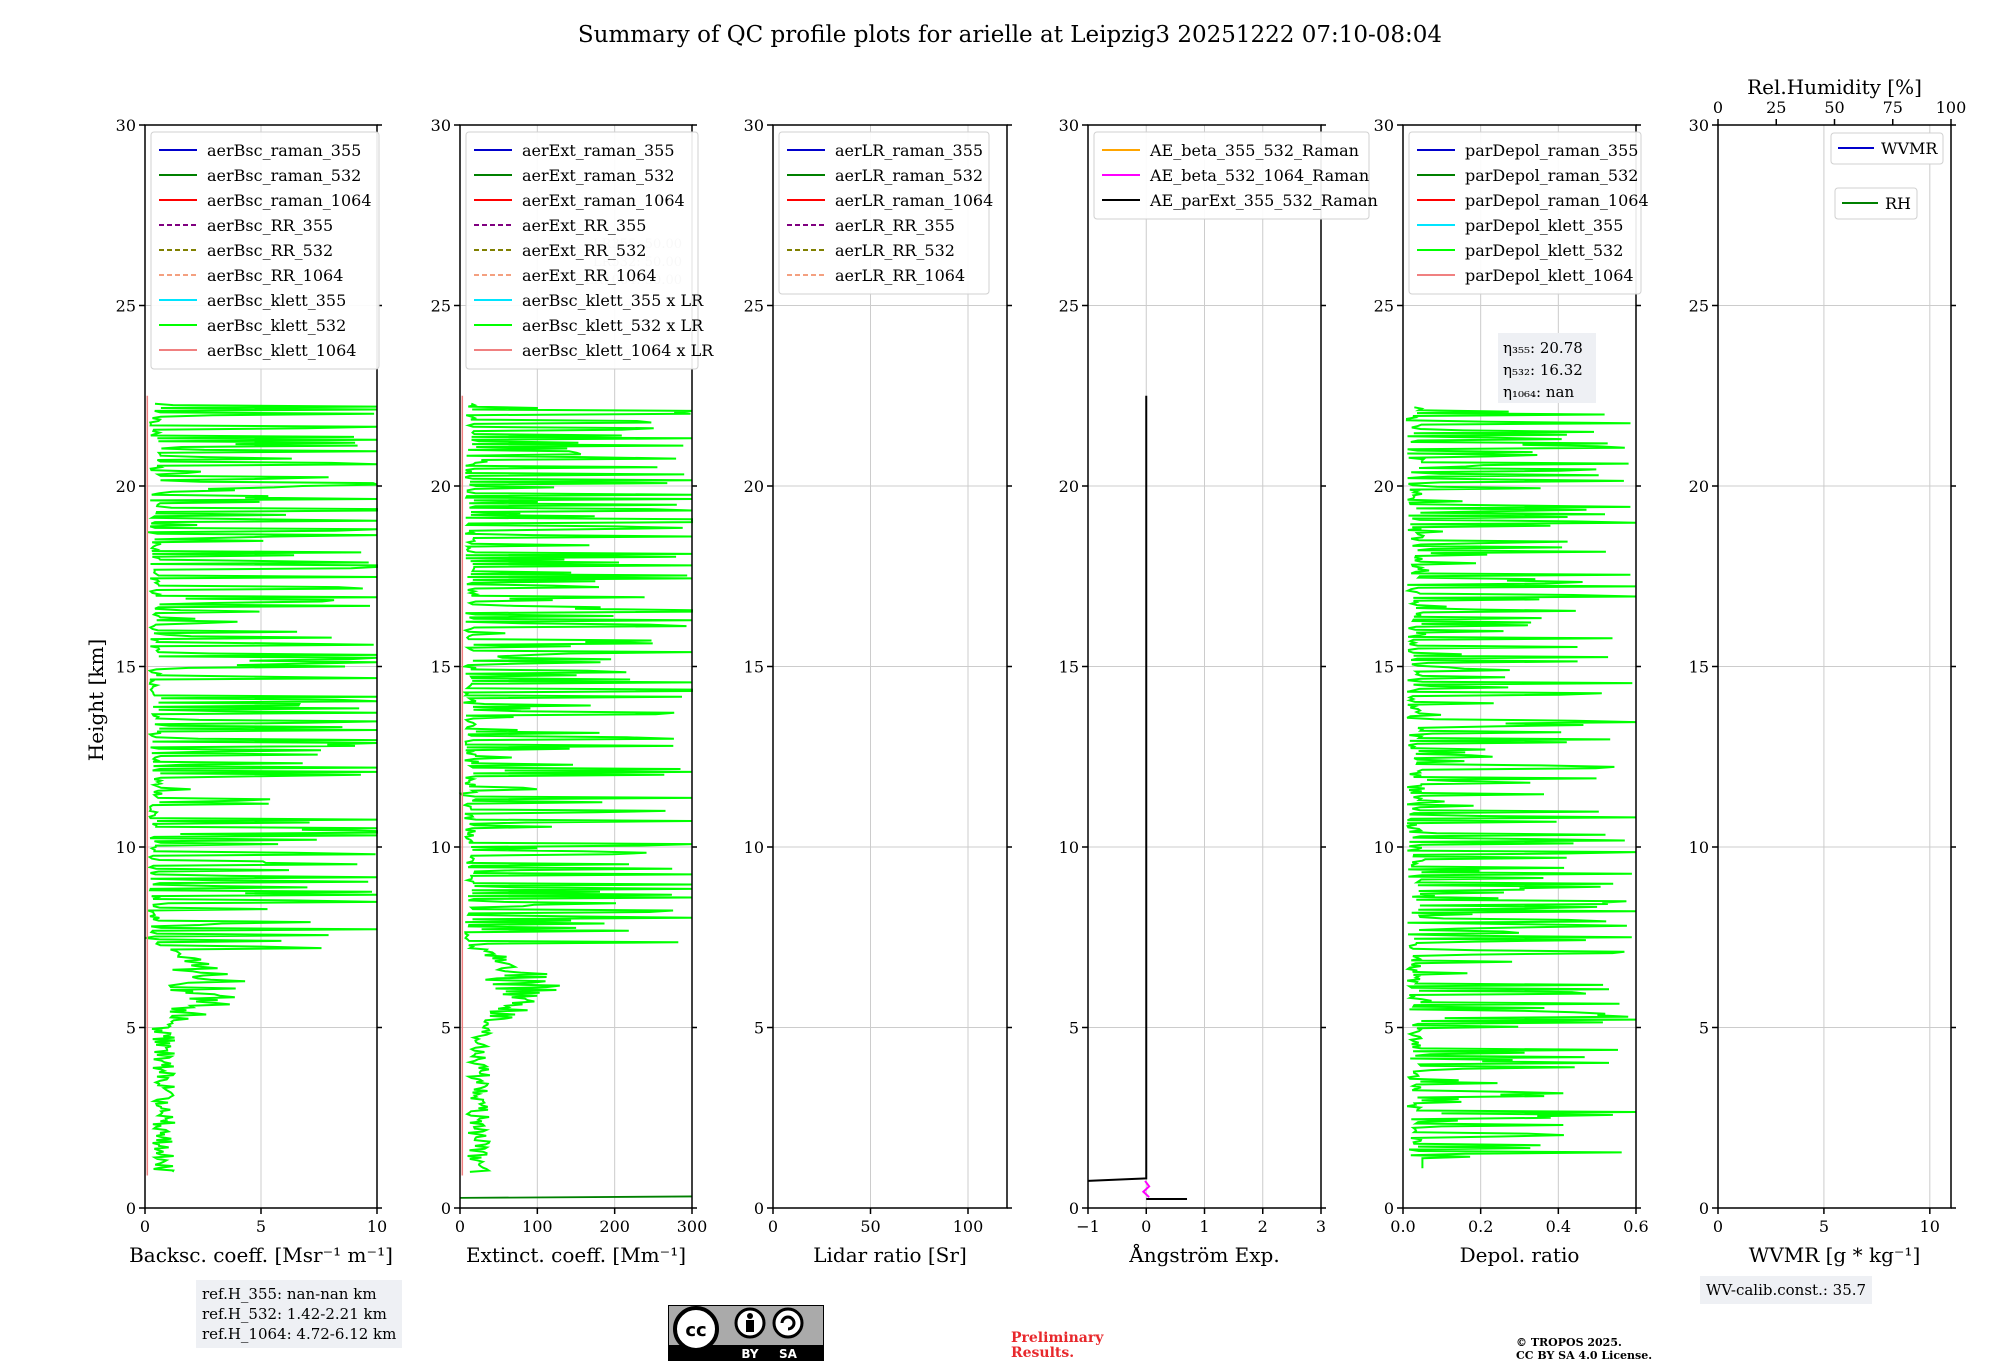 The image size is (2000, 1362). What do you see at coordinates (692, 1226) in the screenshot?
I see `x-tick-label: 300` at bounding box center [692, 1226].